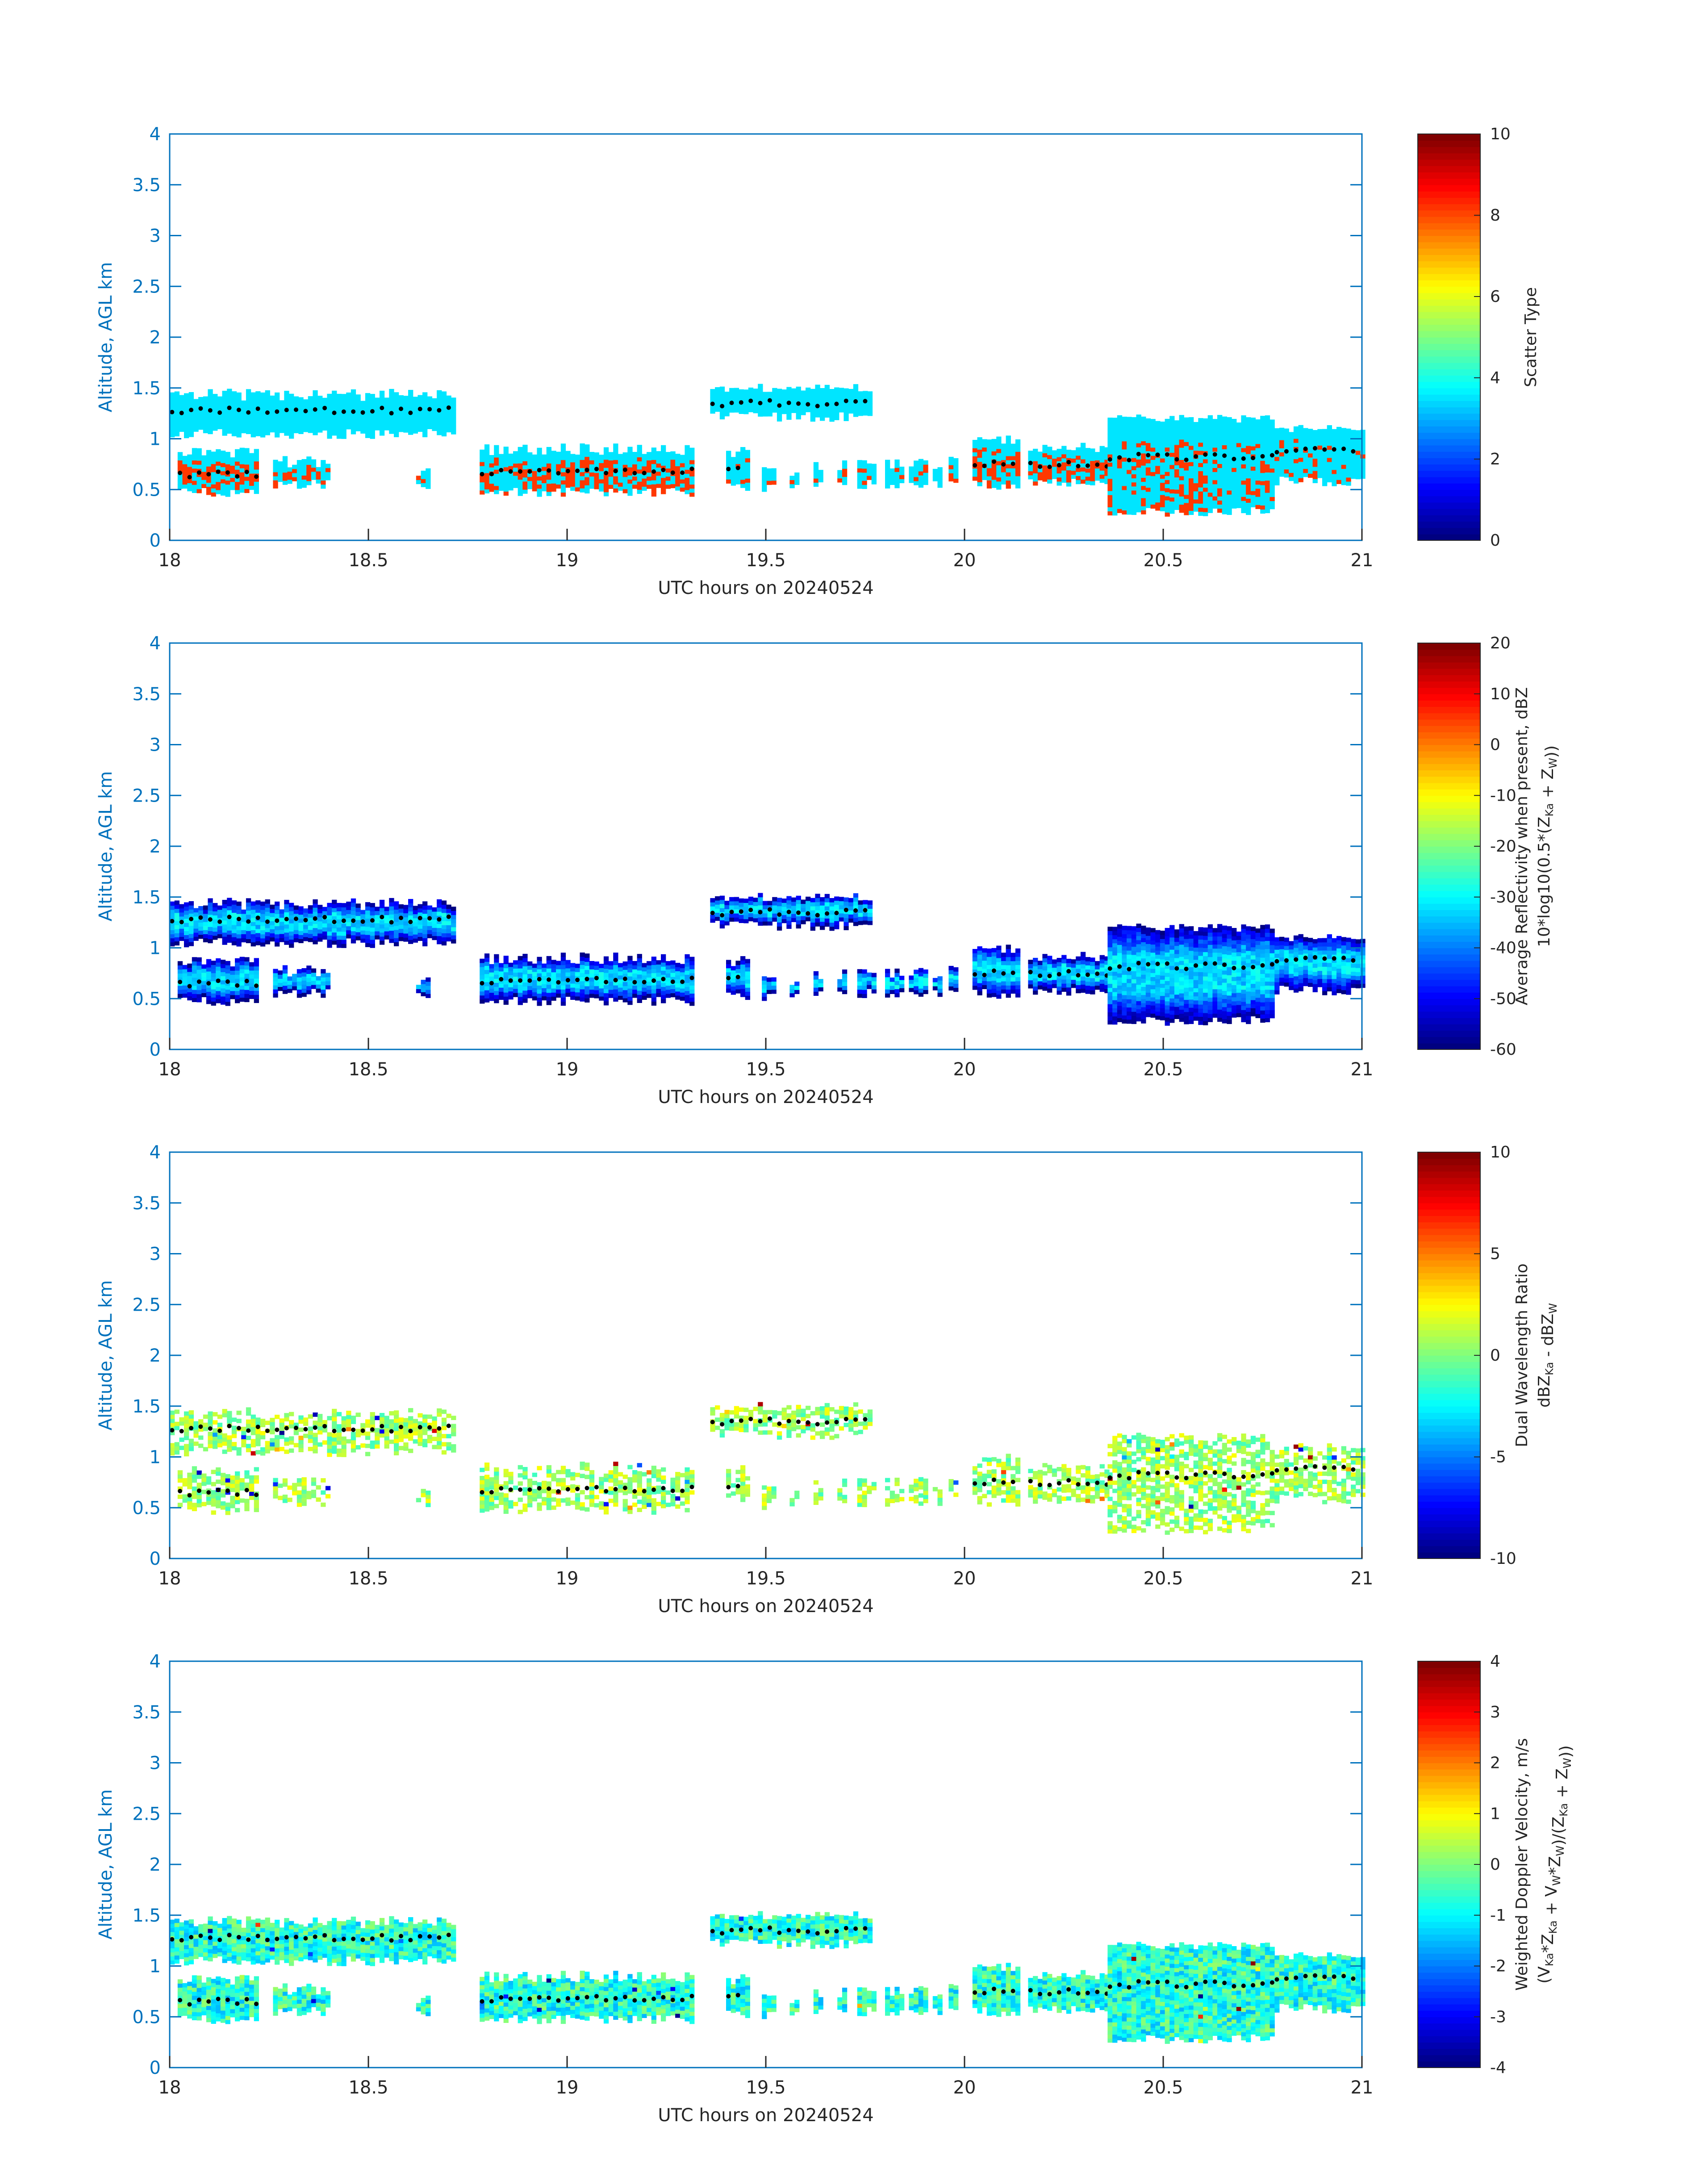  What do you see at coordinates (520, 471) in the screenshot?
I see `cloud-base-marker` at bounding box center [520, 471].